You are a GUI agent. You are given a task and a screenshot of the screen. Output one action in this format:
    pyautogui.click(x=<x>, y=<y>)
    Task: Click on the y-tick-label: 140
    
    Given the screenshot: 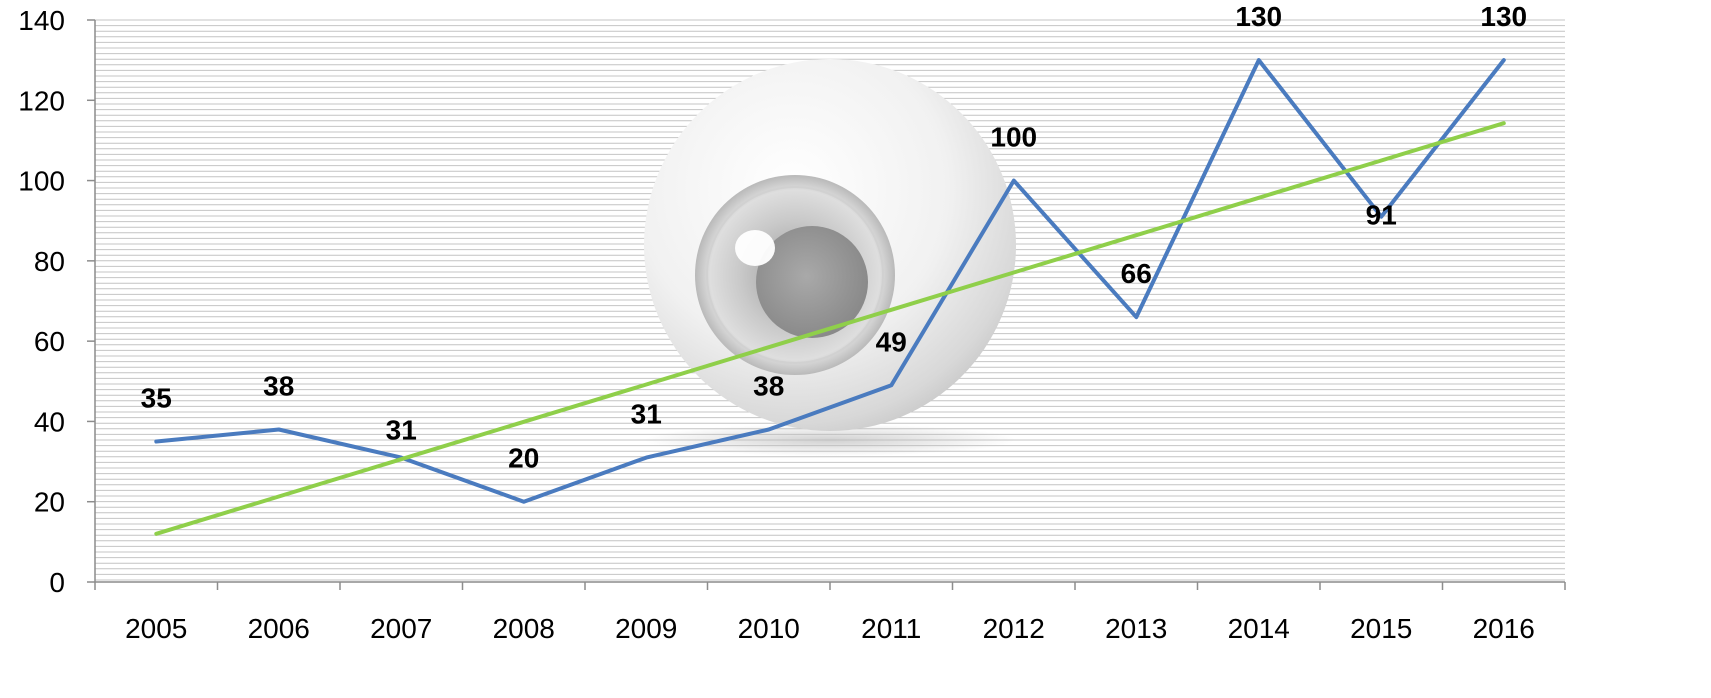 What is the action you would take?
    pyautogui.click(x=41, y=20)
    